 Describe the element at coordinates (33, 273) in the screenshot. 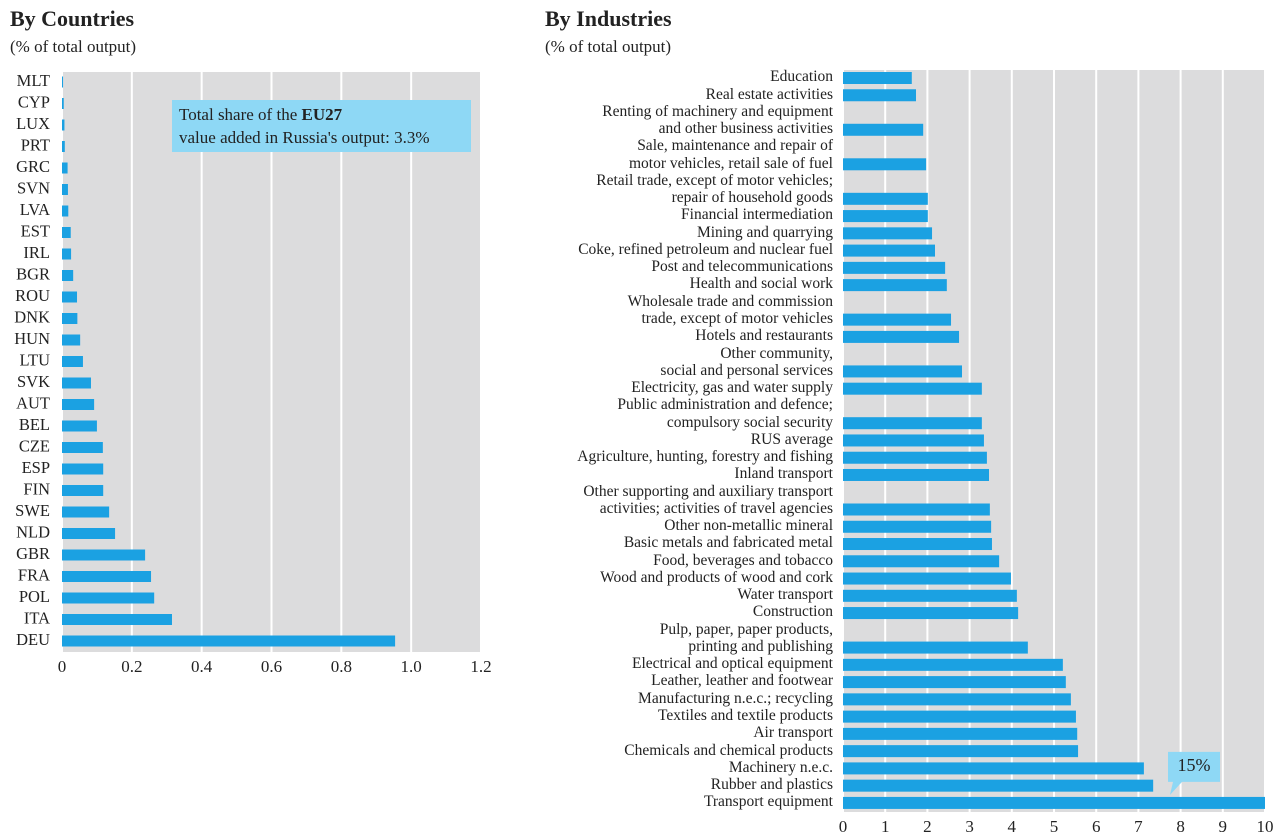

I see `y-tick-label: BGR` at that location.